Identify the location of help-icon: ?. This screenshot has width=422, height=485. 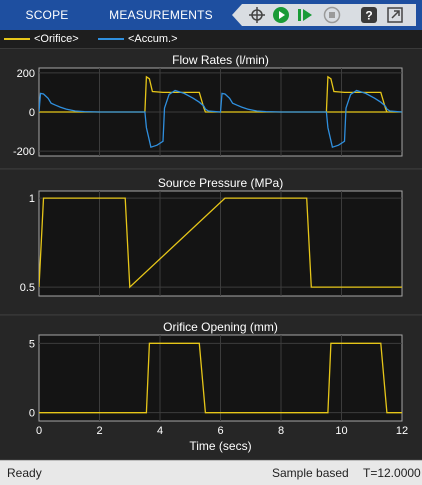
(369, 15).